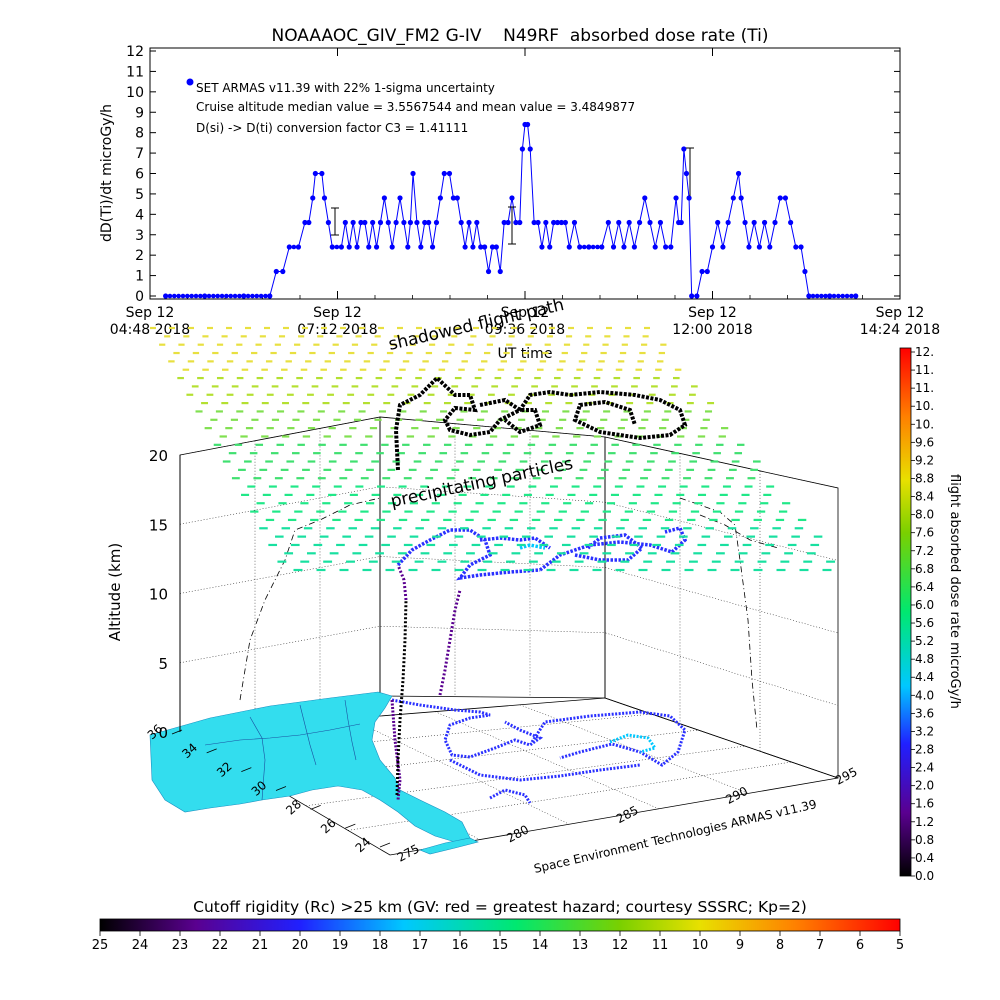 This screenshot has height=1000, width=1000. What do you see at coordinates (135, 52) in the screenshot?
I see `y-tick-label: 12` at bounding box center [135, 52].